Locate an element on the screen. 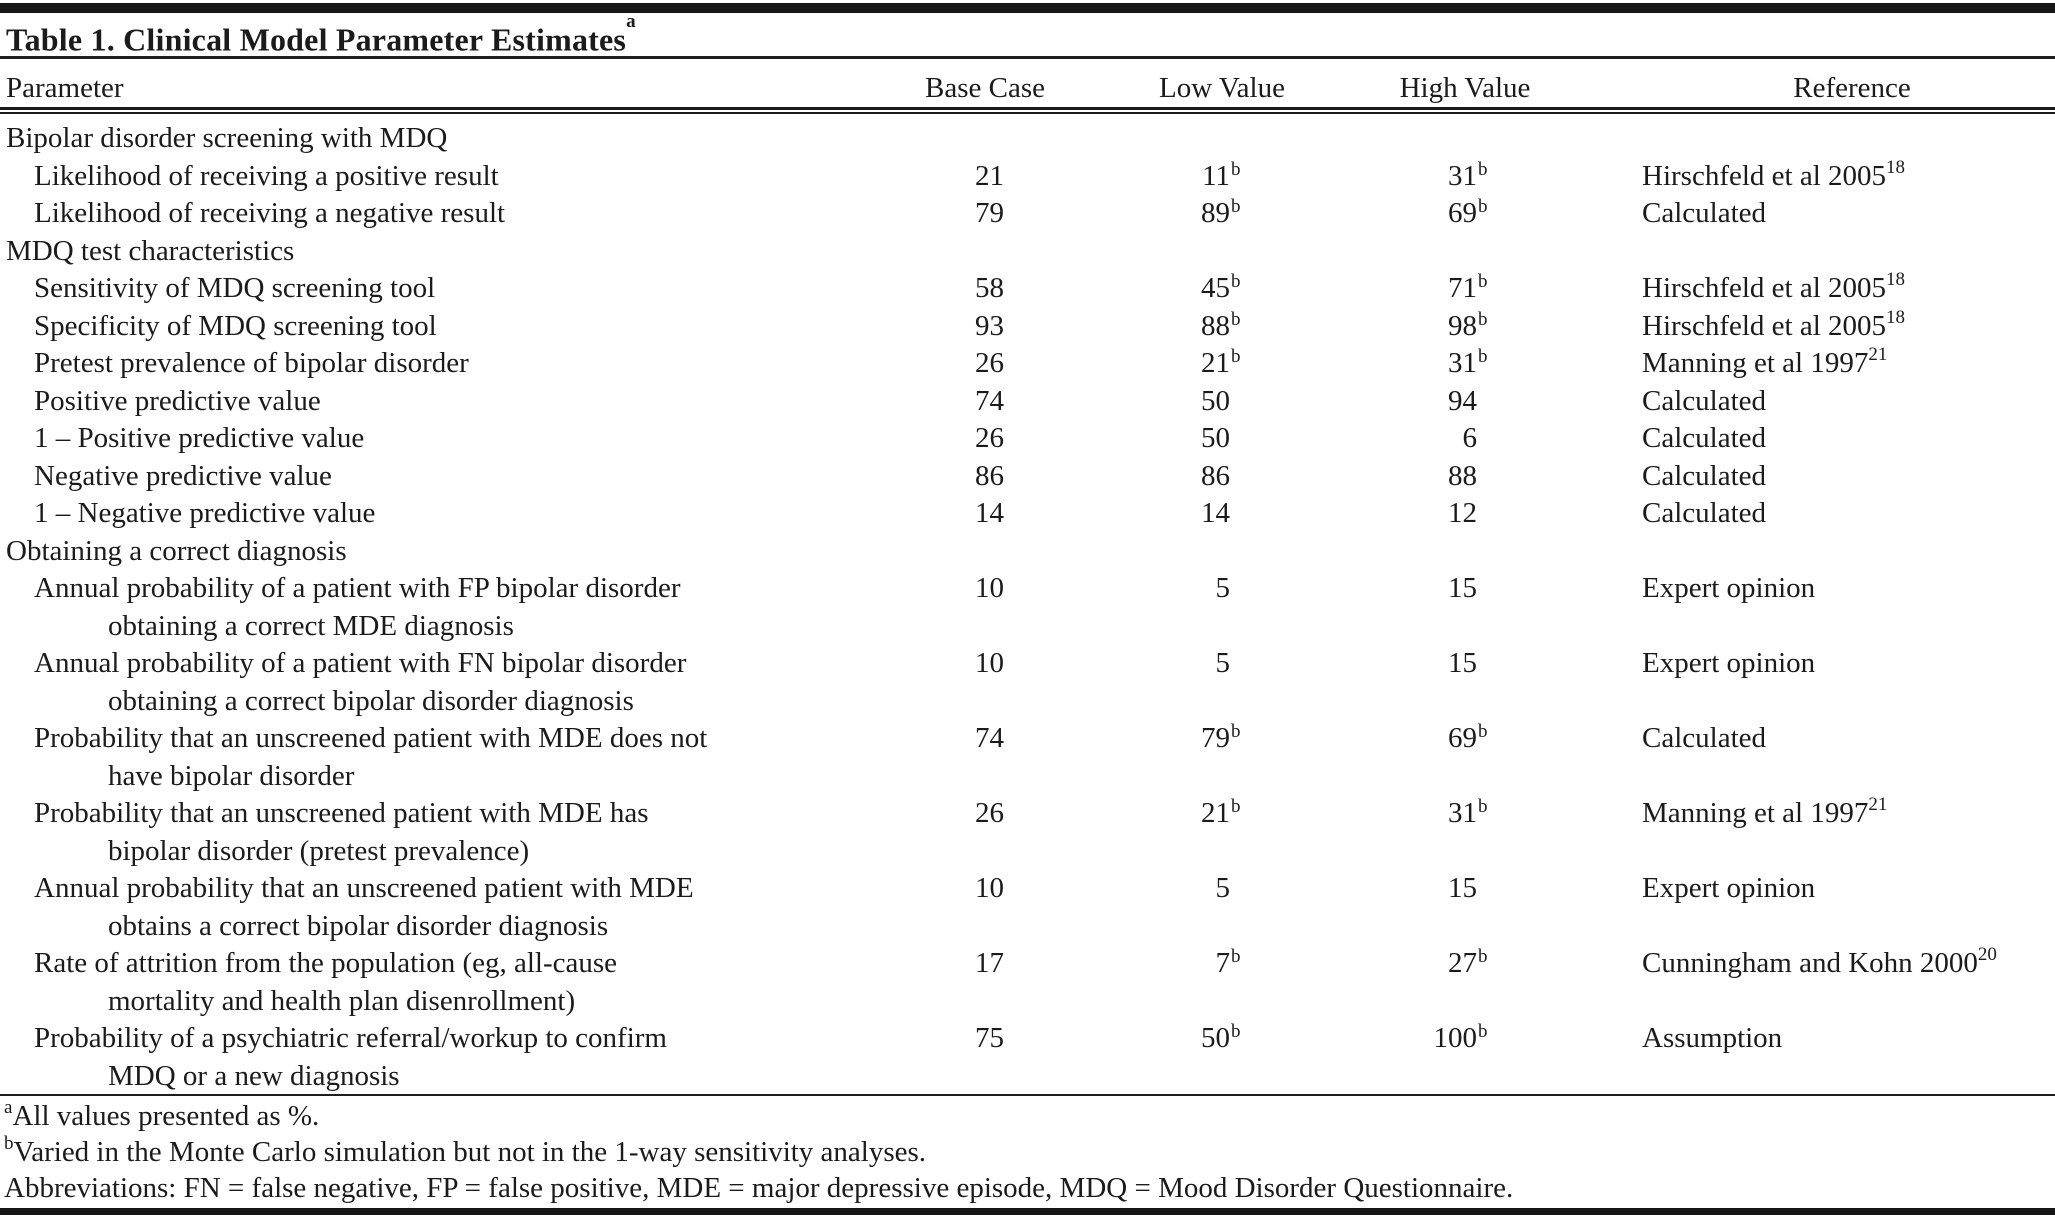 The width and height of the screenshot is (2055, 1225). reference-cell: Manning et al 199721 is located at coordinates (1778, 832).